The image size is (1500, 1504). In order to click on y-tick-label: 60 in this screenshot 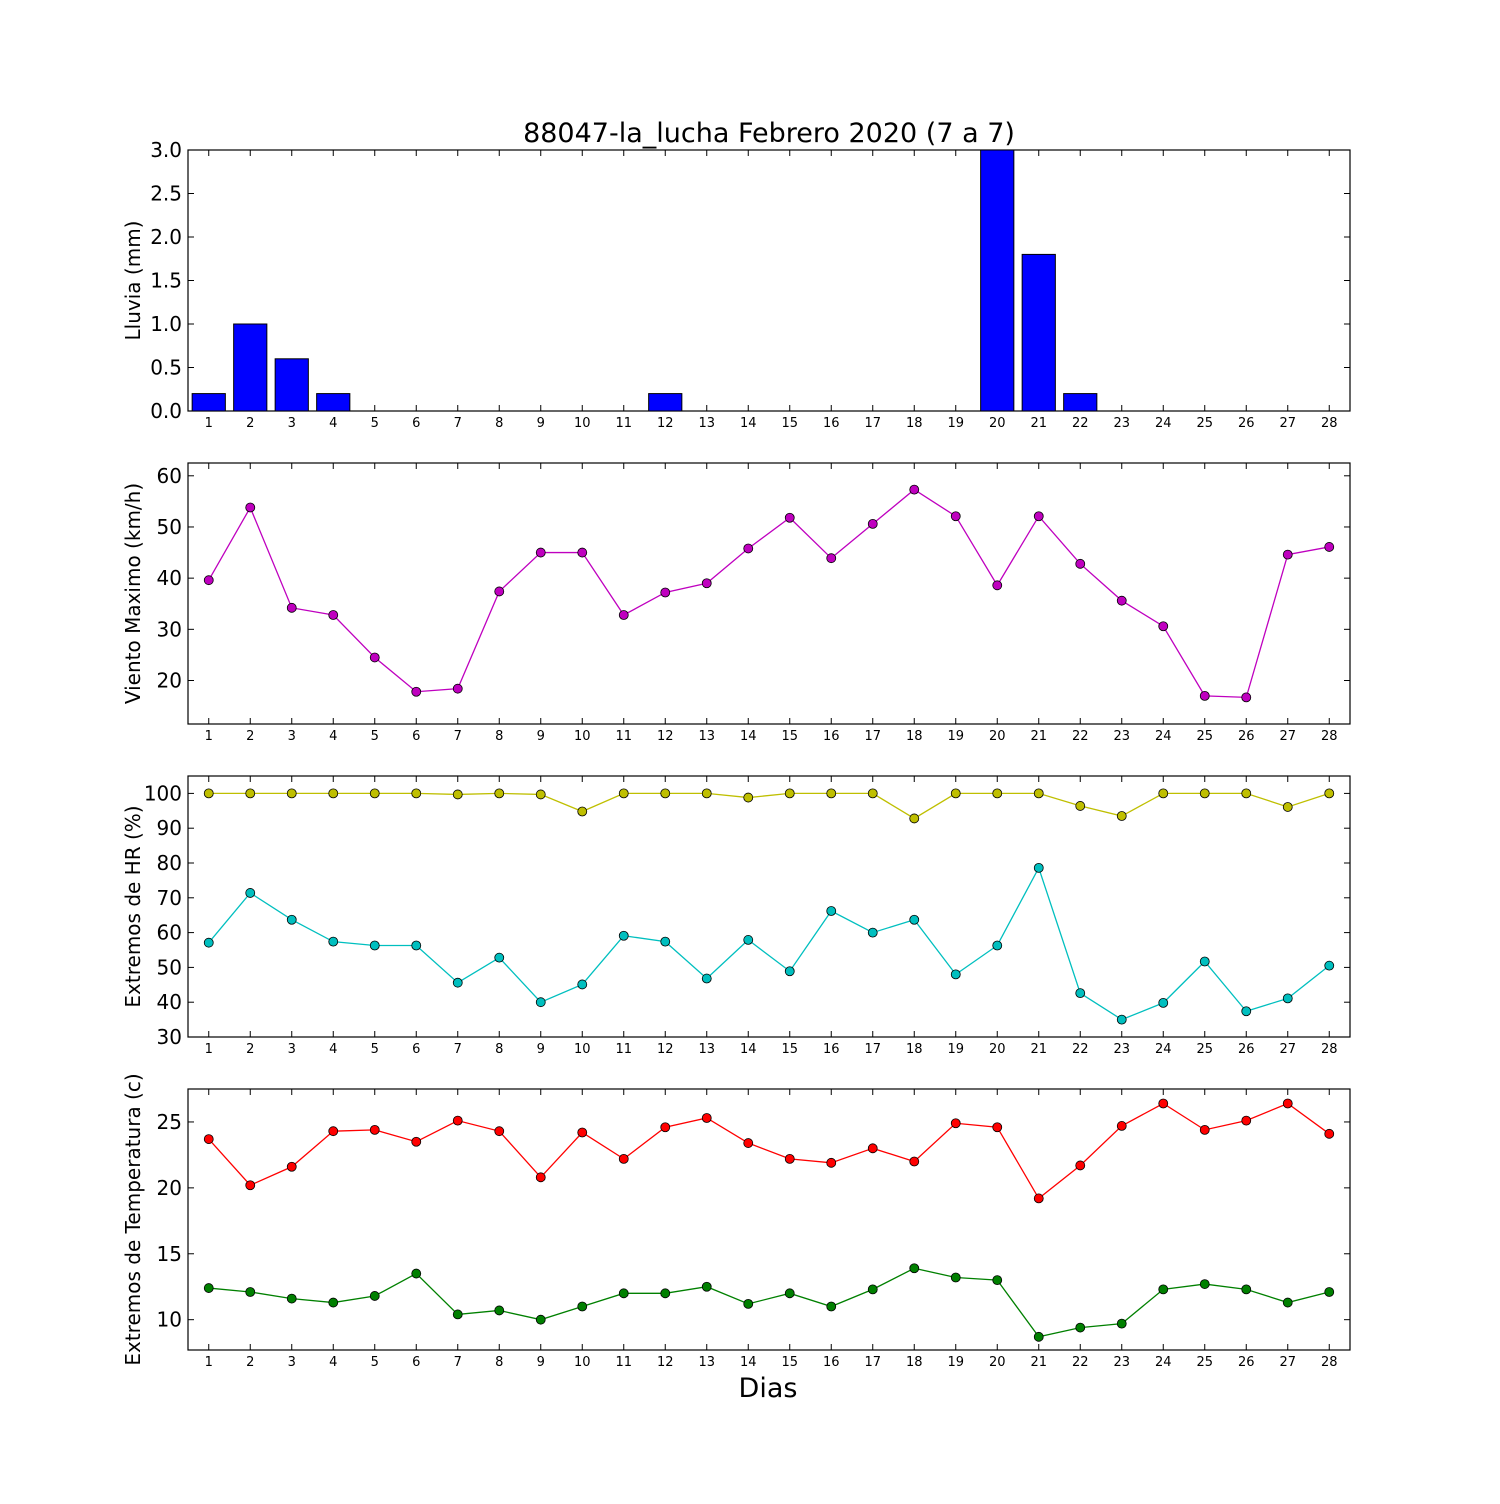, I will do `click(169, 933)`.